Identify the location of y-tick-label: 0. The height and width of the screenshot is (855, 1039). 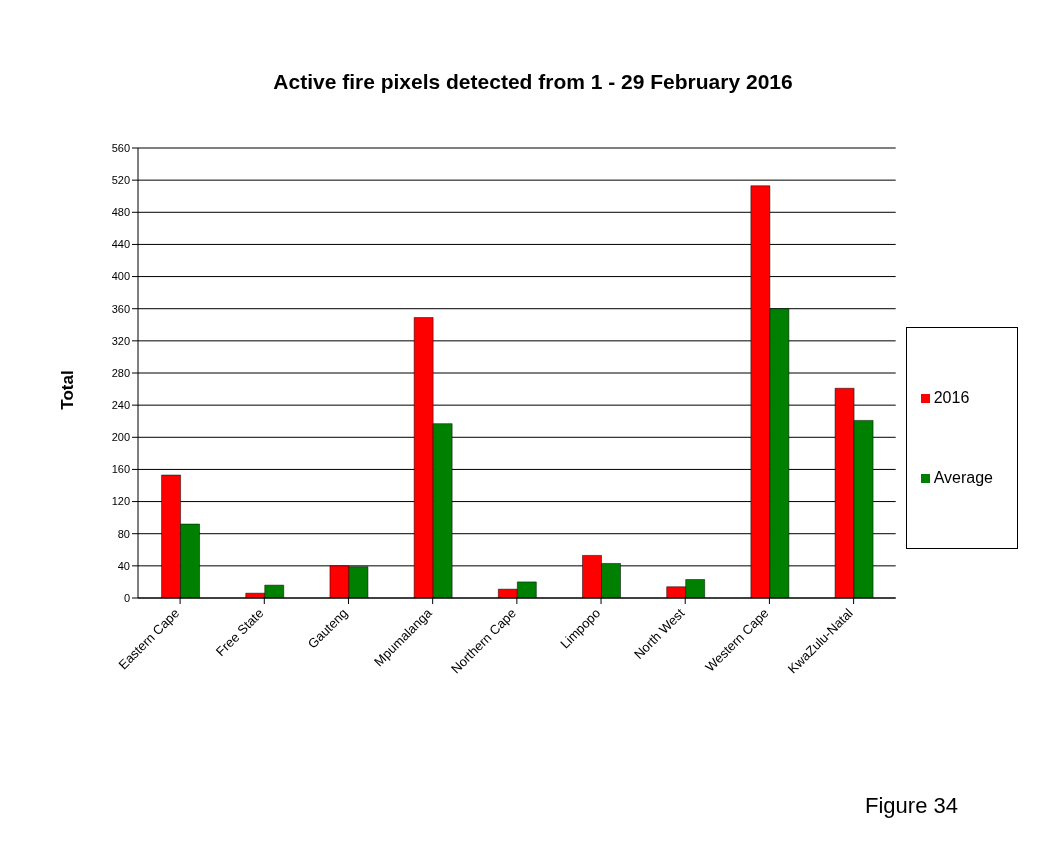
(126, 597).